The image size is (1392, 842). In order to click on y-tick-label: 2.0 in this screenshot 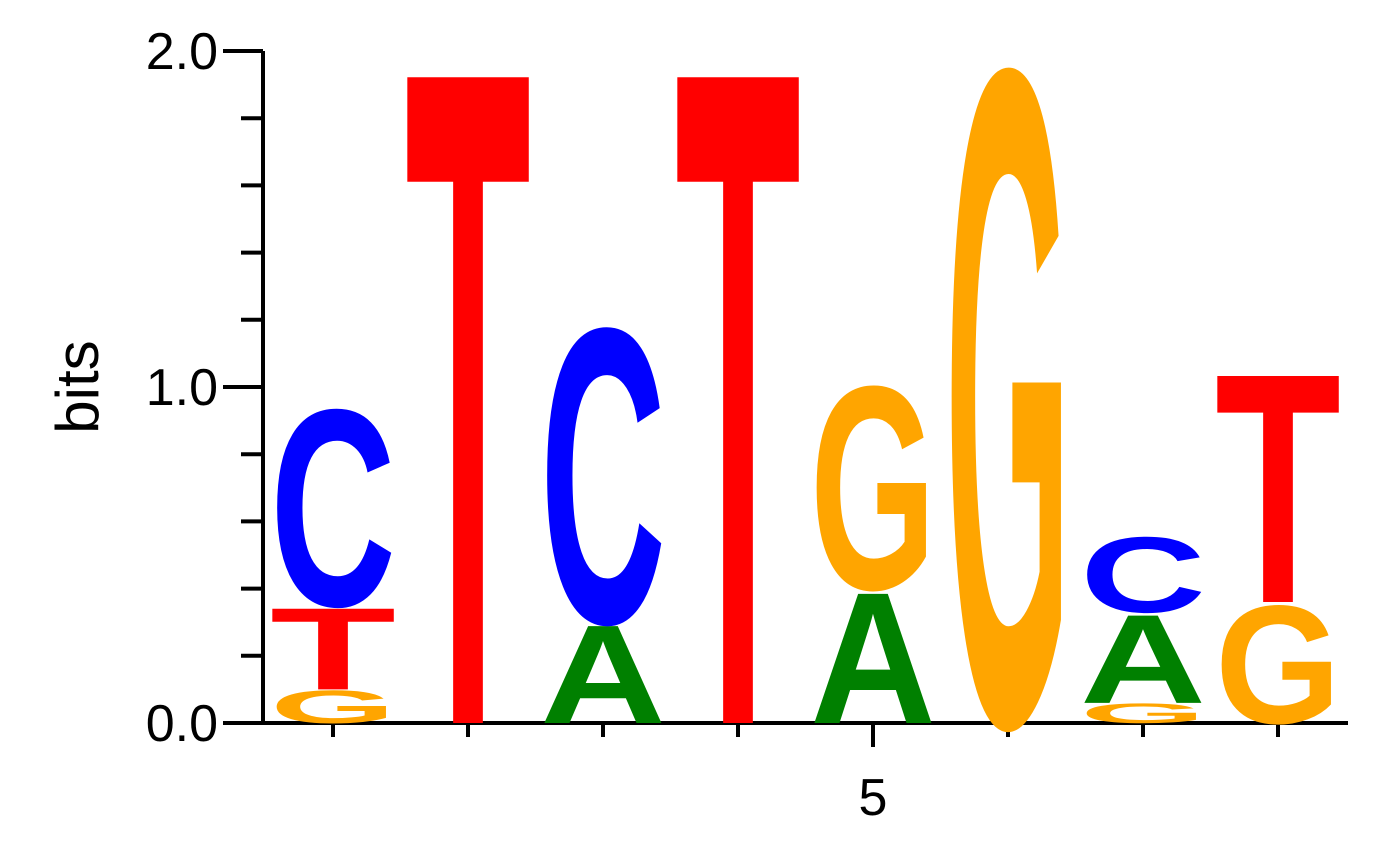, I will do `click(182, 52)`.